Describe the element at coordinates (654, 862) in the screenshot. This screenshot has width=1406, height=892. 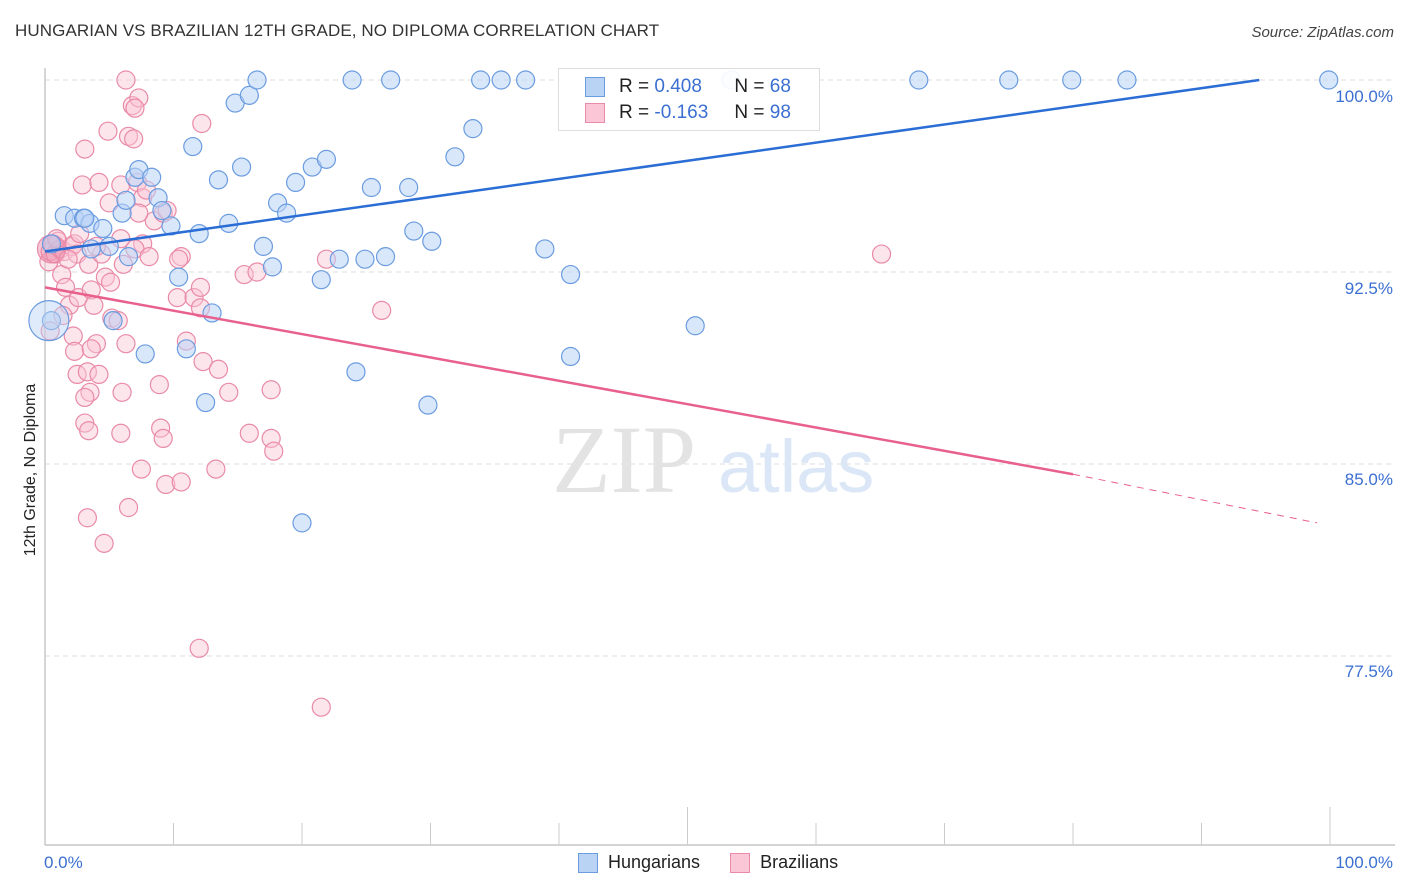
I see `legend-label-hungarians: Hungarians` at that location.